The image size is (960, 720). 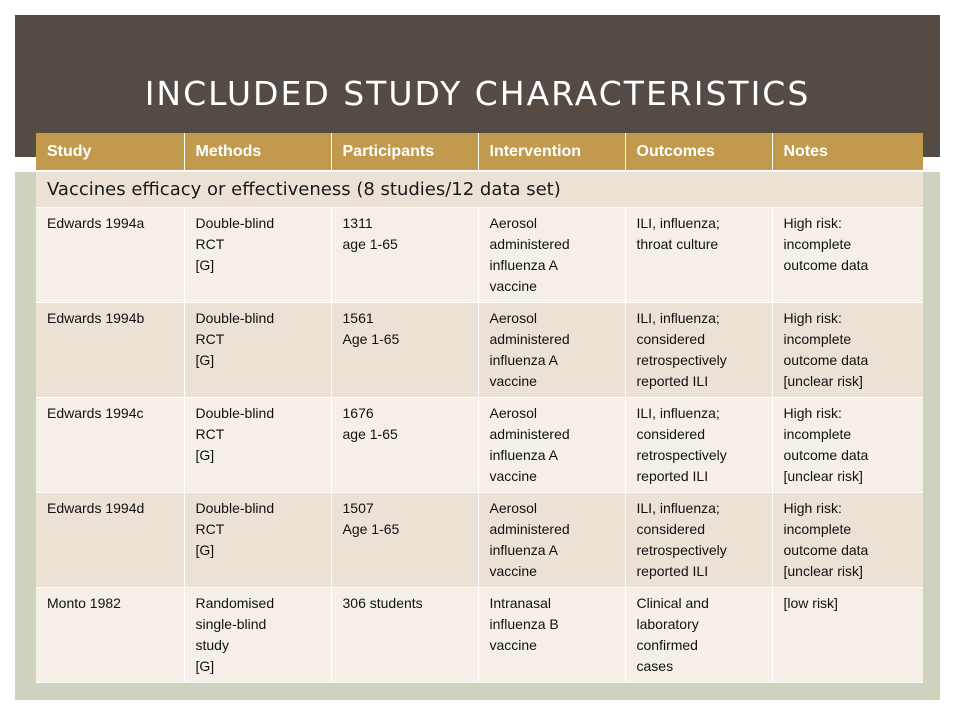 I want to click on cell-text: 1311, so click(x=357, y=223).